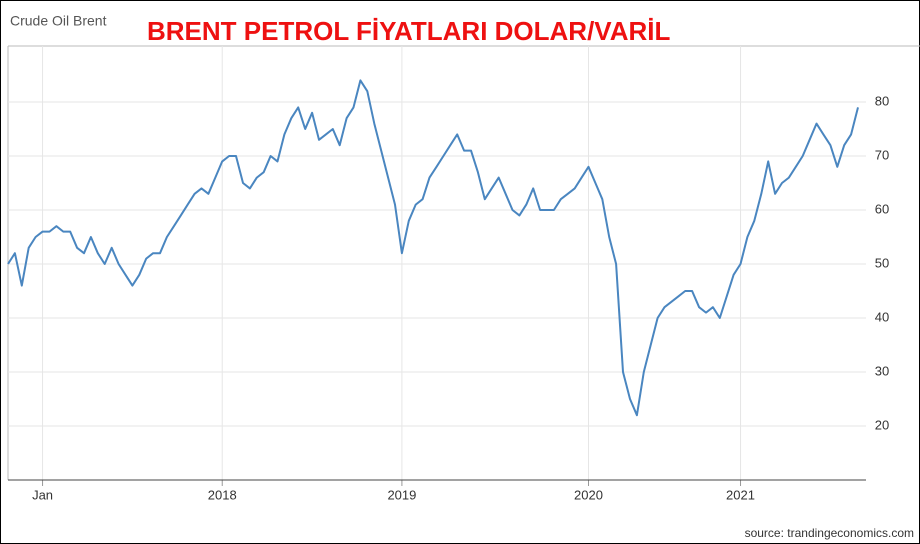 This screenshot has width=920, height=544. What do you see at coordinates (58, 21) in the screenshot?
I see `series-label: Crude Oil Brent` at bounding box center [58, 21].